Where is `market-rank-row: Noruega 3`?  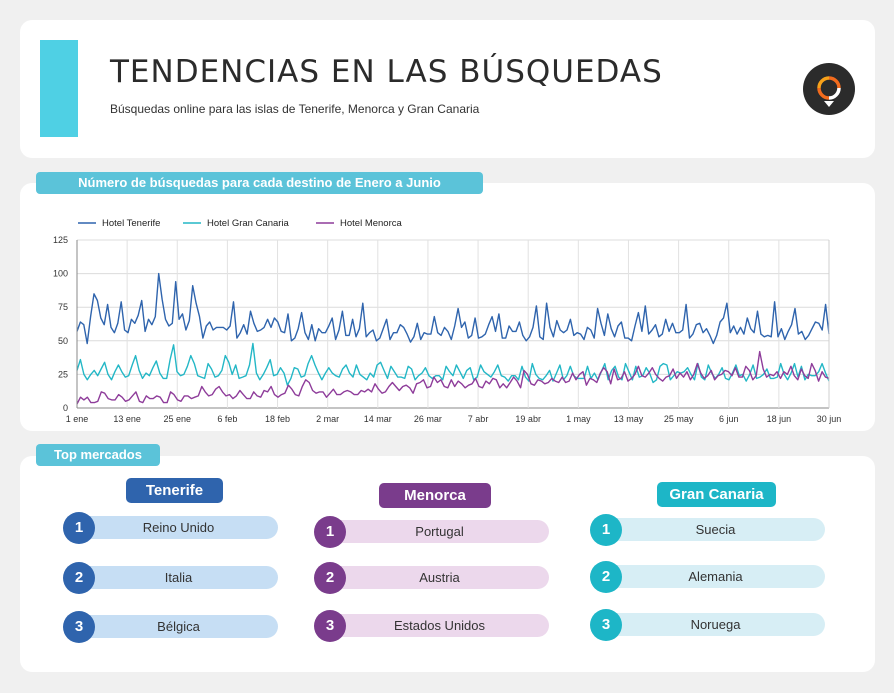
market-rank-row: Noruega 3 is located at coordinates (707, 625).